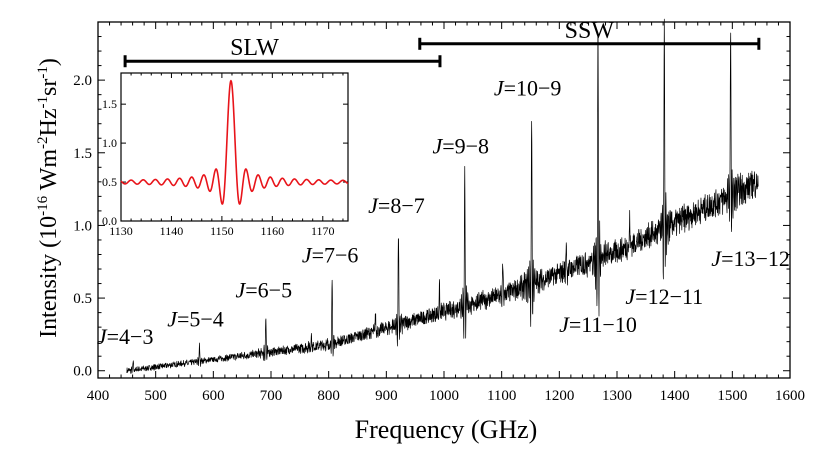  What do you see at coordinates (234, 142) in the screenshot?
I see `inset-line-profile` at bounding box center [234, 142].